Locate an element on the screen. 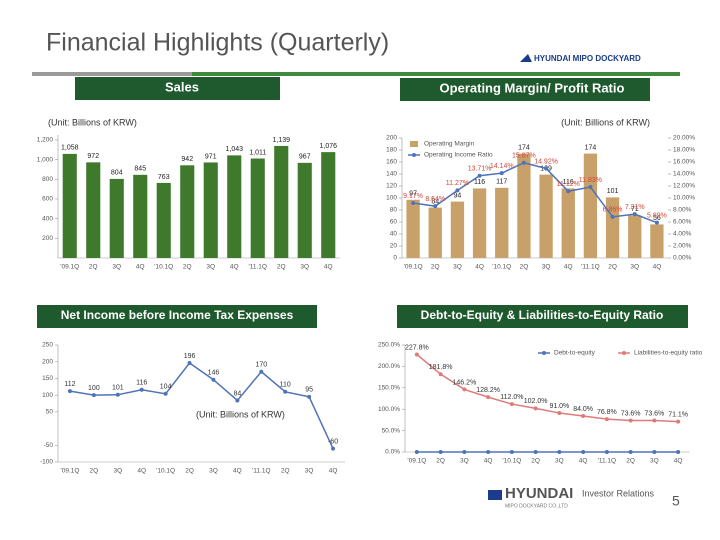 The width and height of the screenshot is (720, 540). x-tick-label: '11.1Q is located at coordinates (607, 461).